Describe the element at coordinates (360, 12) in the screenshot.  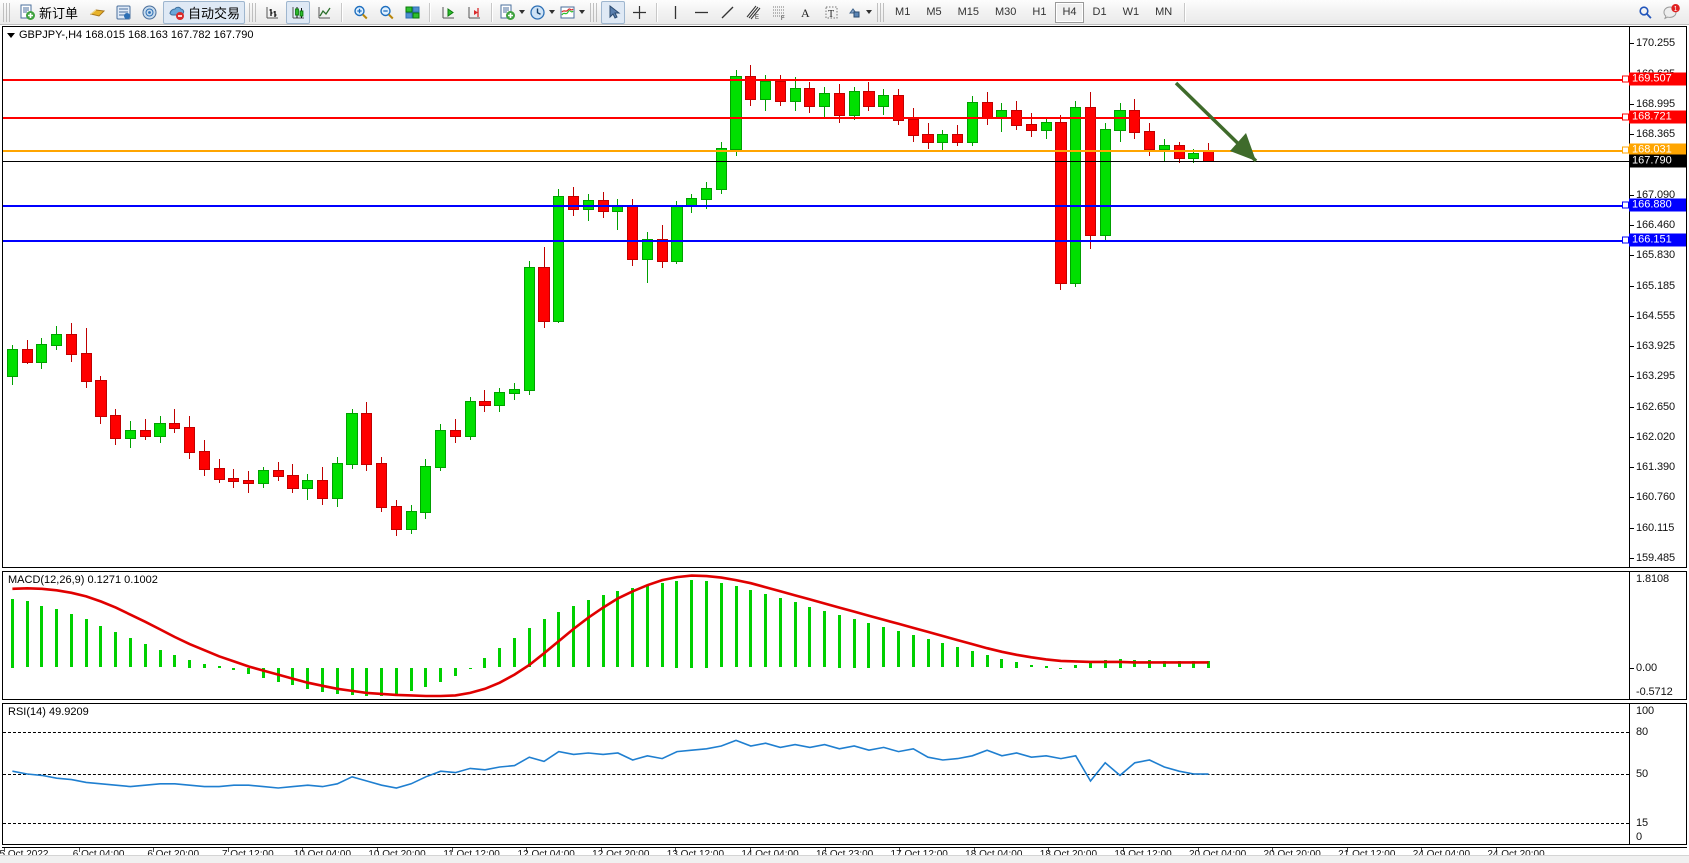
I see `zoom-in-button` at that location.